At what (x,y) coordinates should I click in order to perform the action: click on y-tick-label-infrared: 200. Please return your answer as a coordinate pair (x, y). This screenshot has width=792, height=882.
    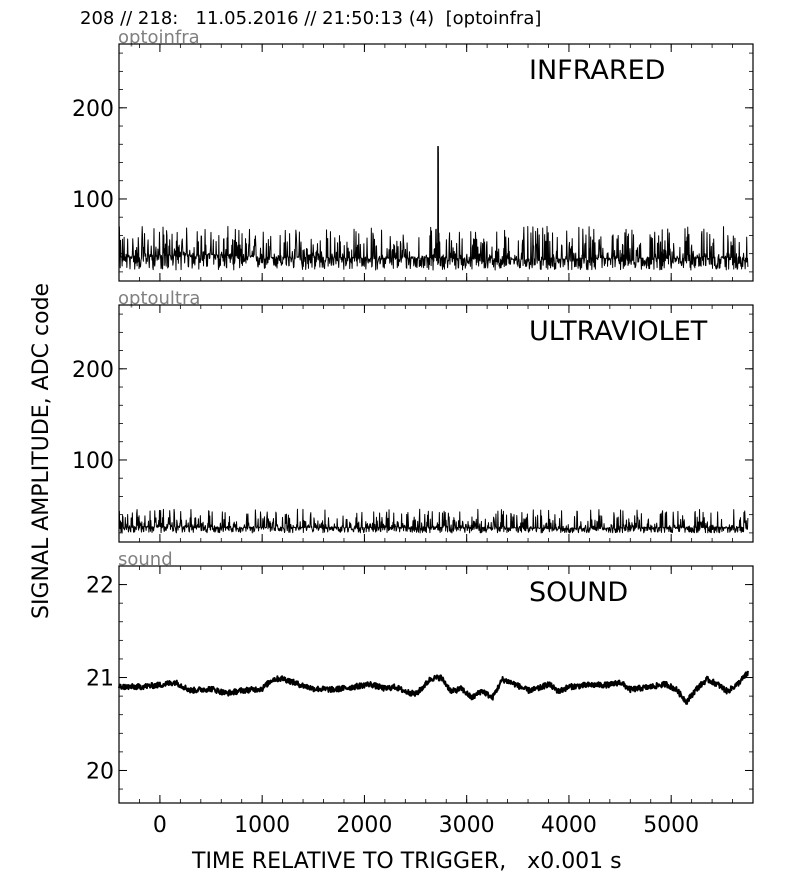
    Looking at the image, I should click on (93, 109).